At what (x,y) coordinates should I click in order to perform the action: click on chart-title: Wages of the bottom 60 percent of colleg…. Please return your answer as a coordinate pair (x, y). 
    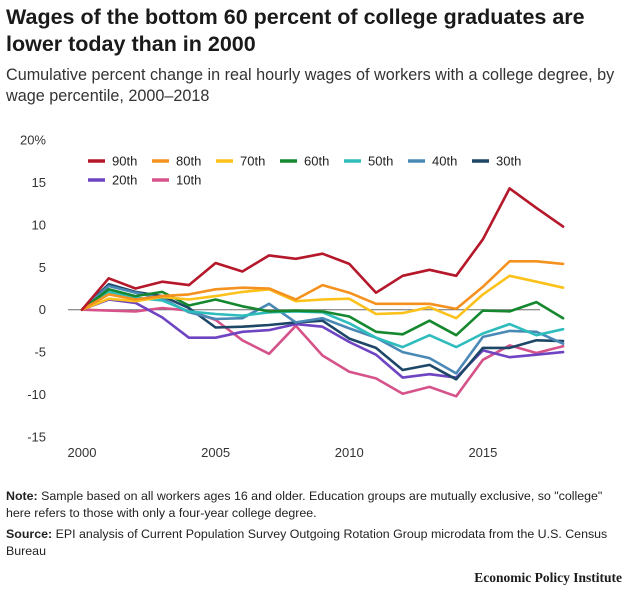
    Looking at the image, I should click on (295, 30).